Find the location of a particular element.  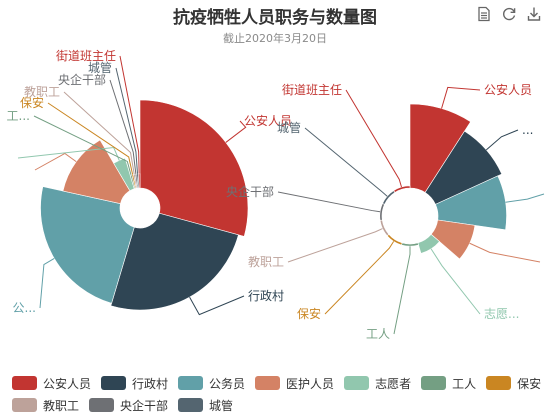

legend-label: 医护人员 is located at coordinates (310, 383).